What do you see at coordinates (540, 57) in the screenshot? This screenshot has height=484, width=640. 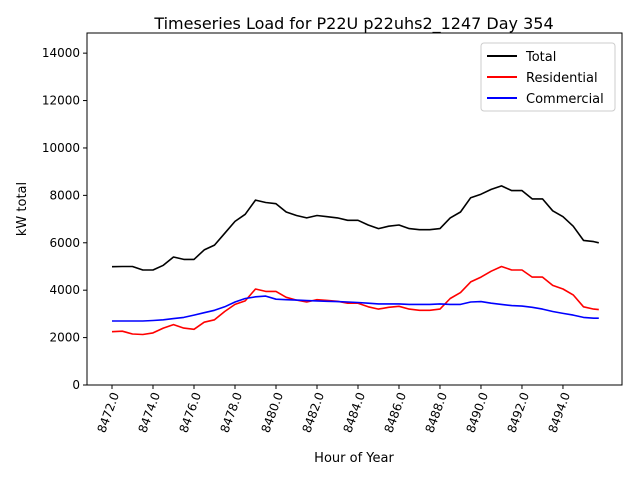 I see `legend-label: Total` at bounding box center [540, 57].